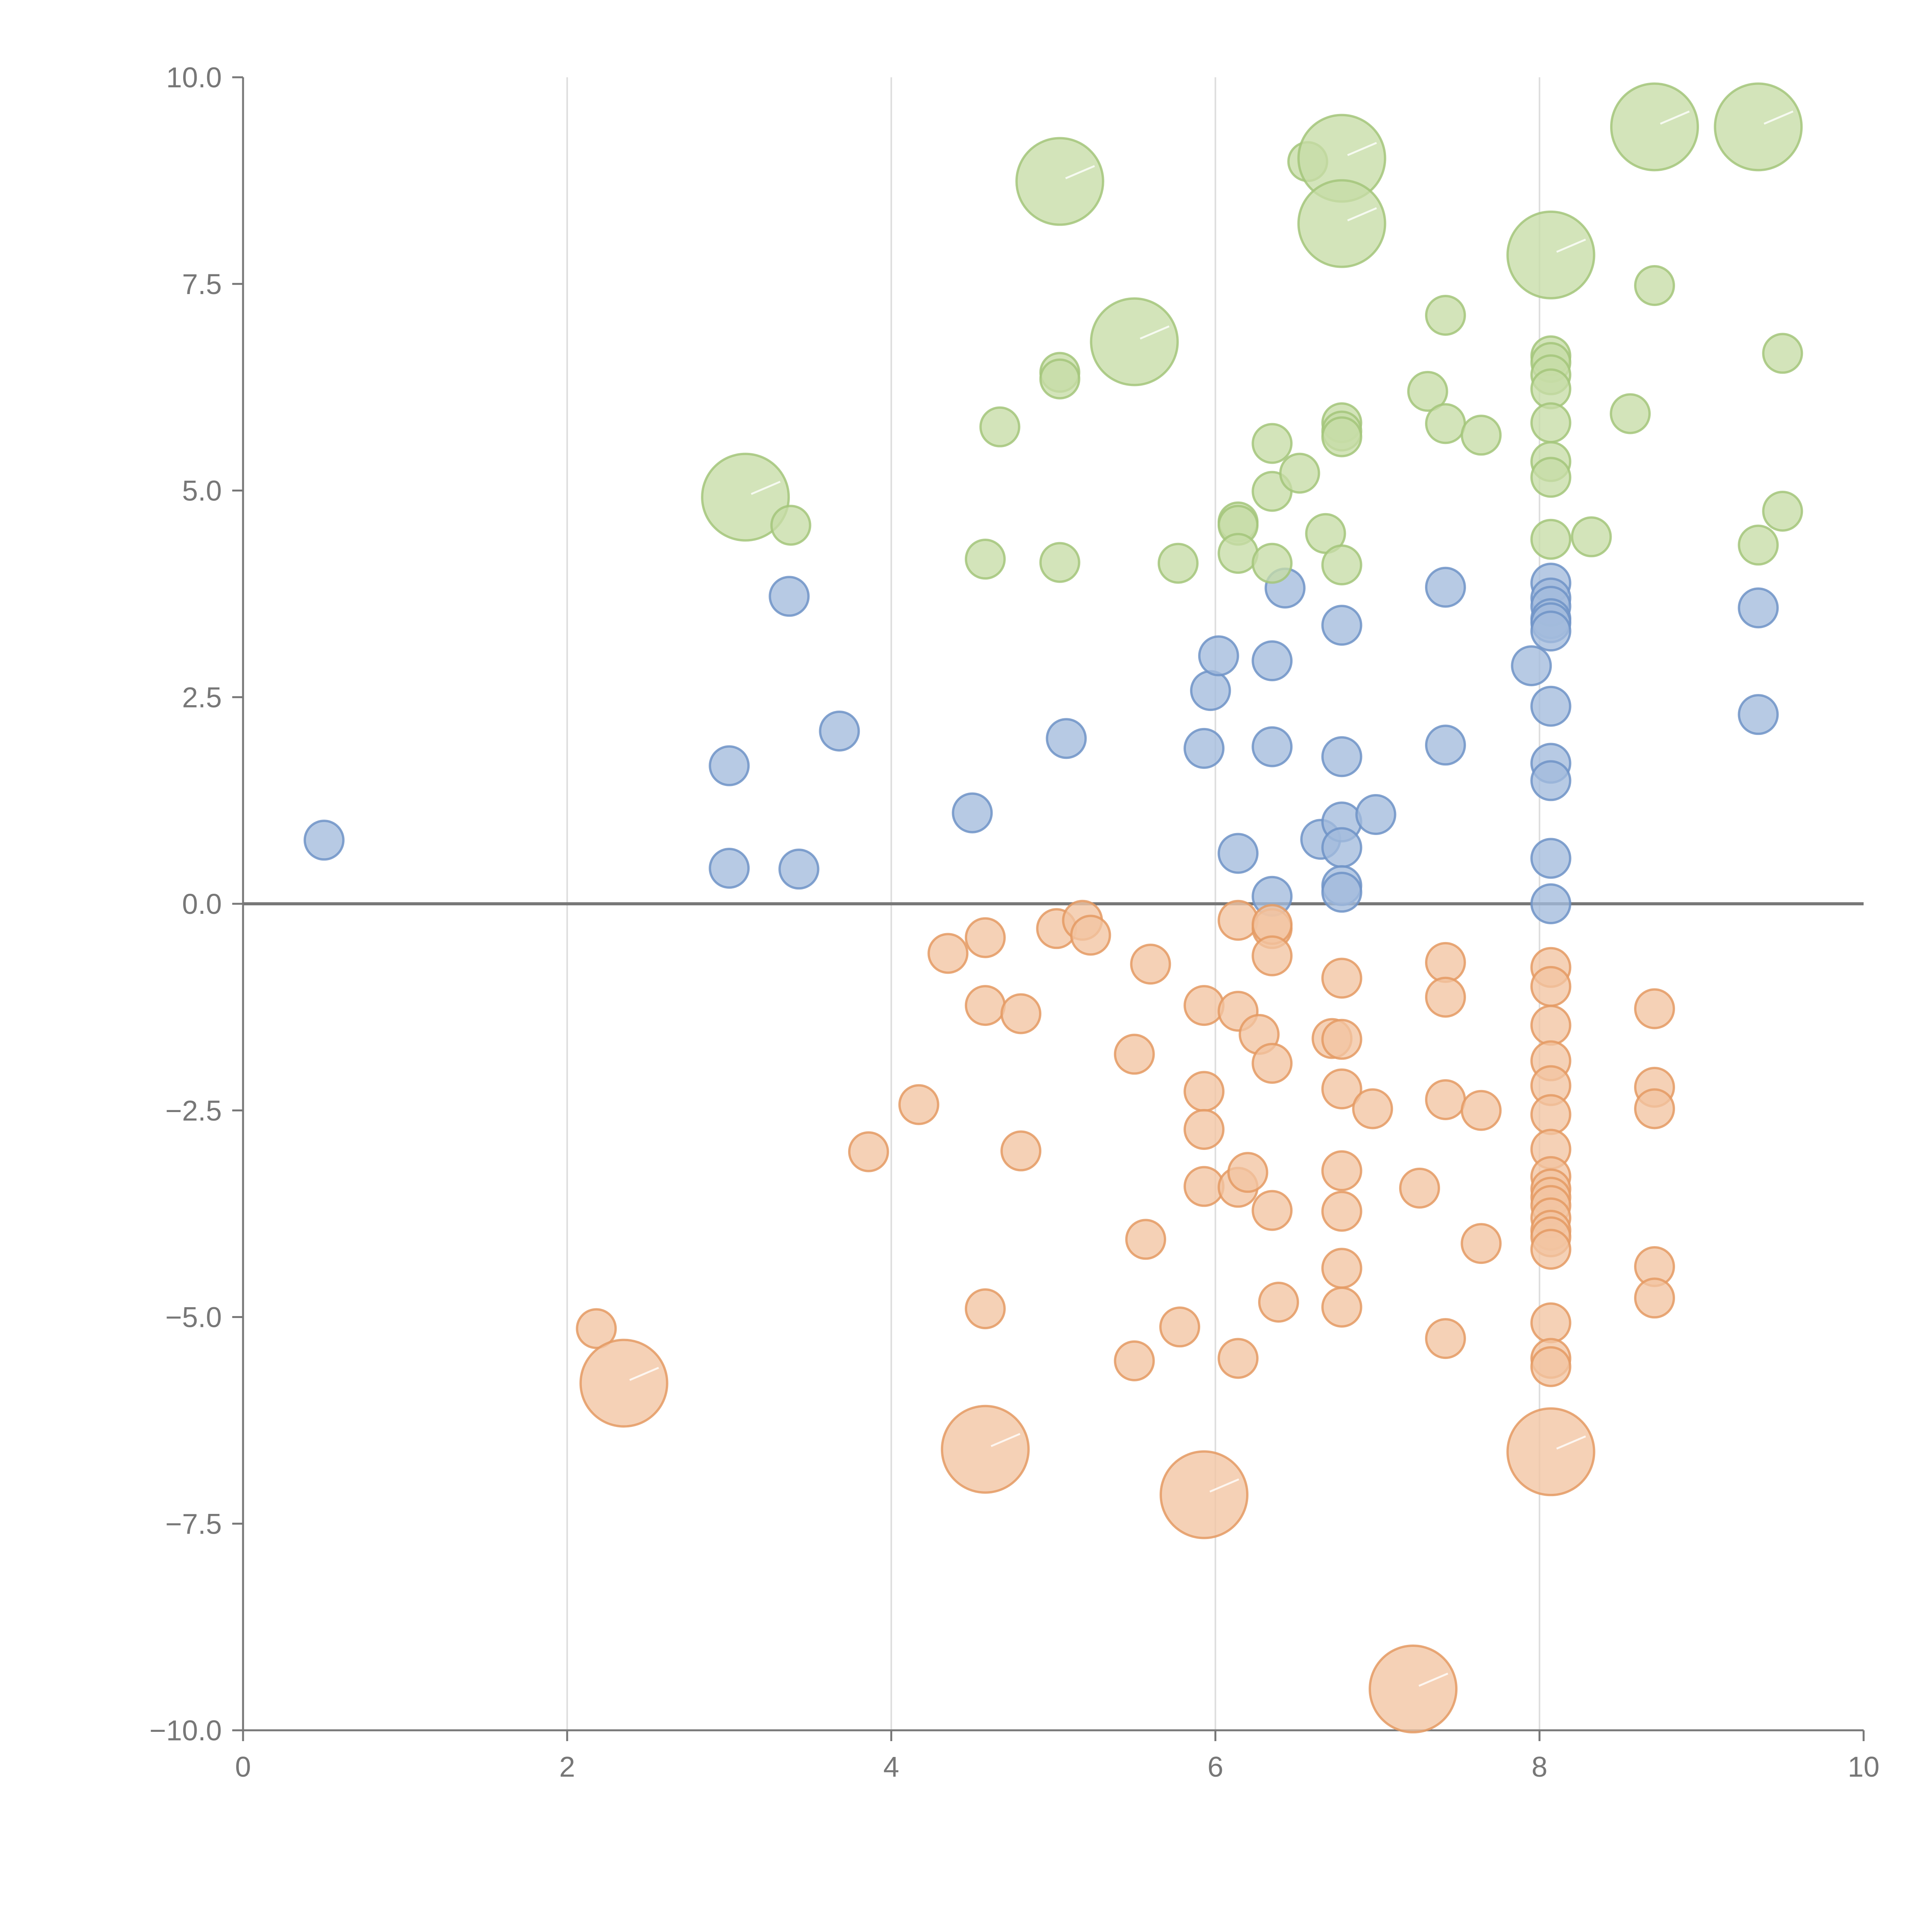  Describe the element at coordinates (193, 1317) in the screenshot. I see `y-tick-label: −5.0` at that location.